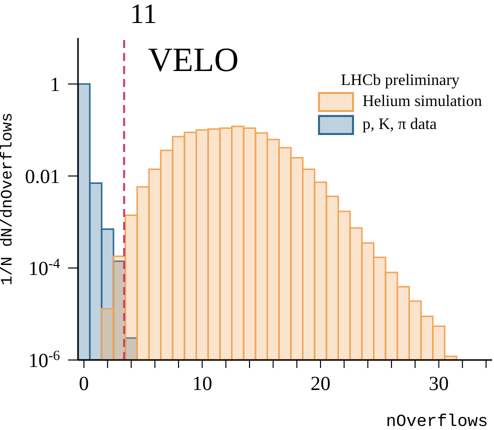  Describe the element at coordinates (320, 384) in the screenshot. I see `x-tick-label: 20` at that location.